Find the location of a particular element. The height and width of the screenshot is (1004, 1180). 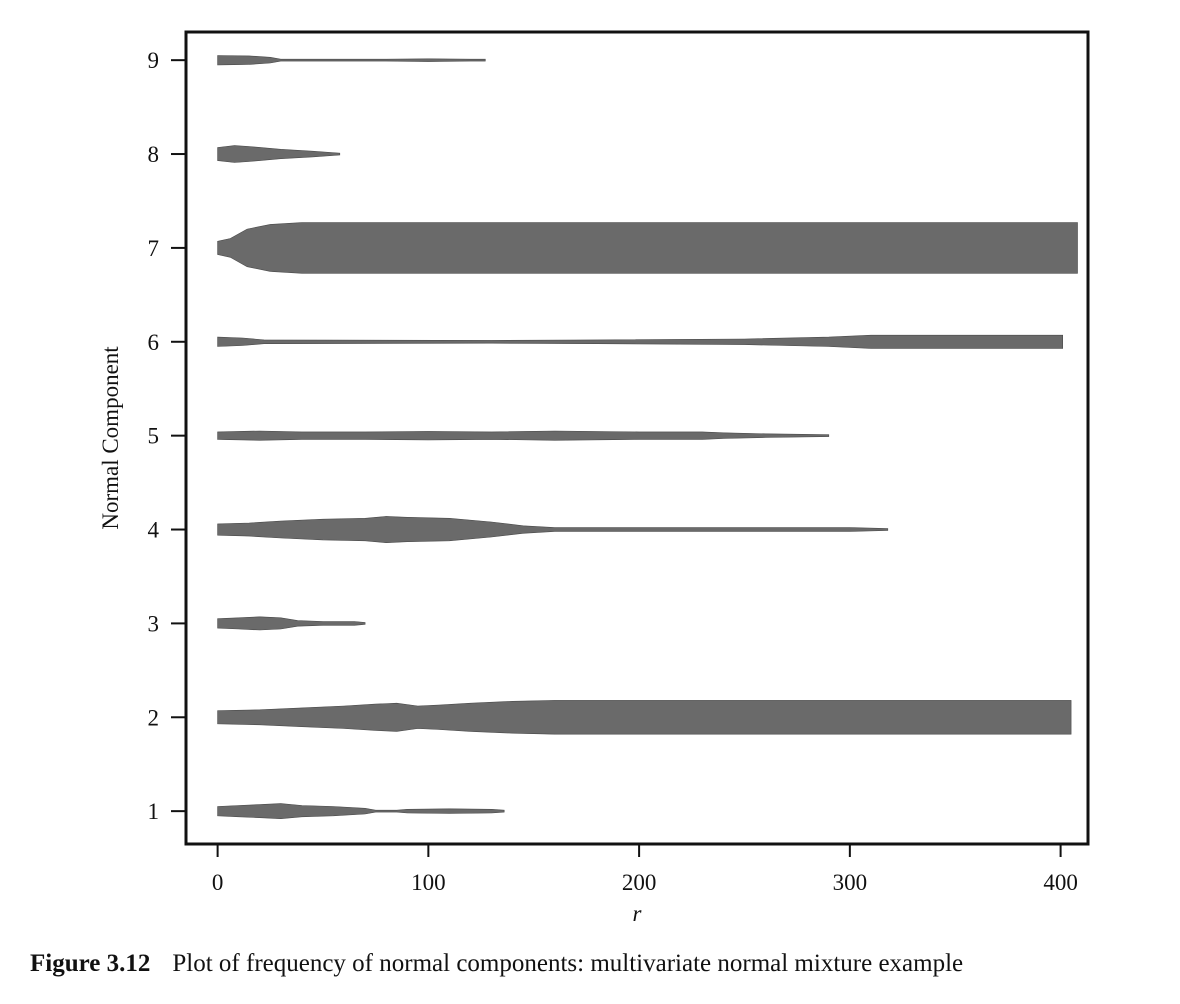

x-axis: 0 100 200 300 400 is located at coordinates (645, 869).